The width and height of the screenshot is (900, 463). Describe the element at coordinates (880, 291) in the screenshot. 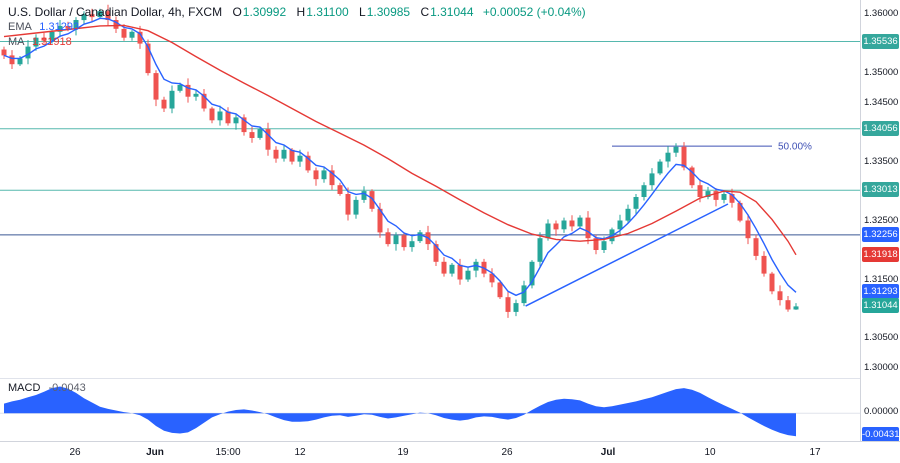

I see `price-level-badge: 1.31293` at that location.